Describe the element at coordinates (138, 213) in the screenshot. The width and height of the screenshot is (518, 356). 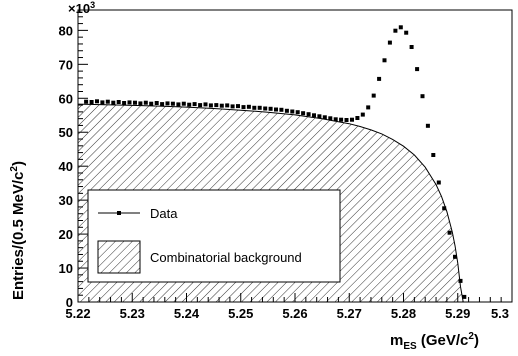
I see `legend-entry-data: Data` at that location.